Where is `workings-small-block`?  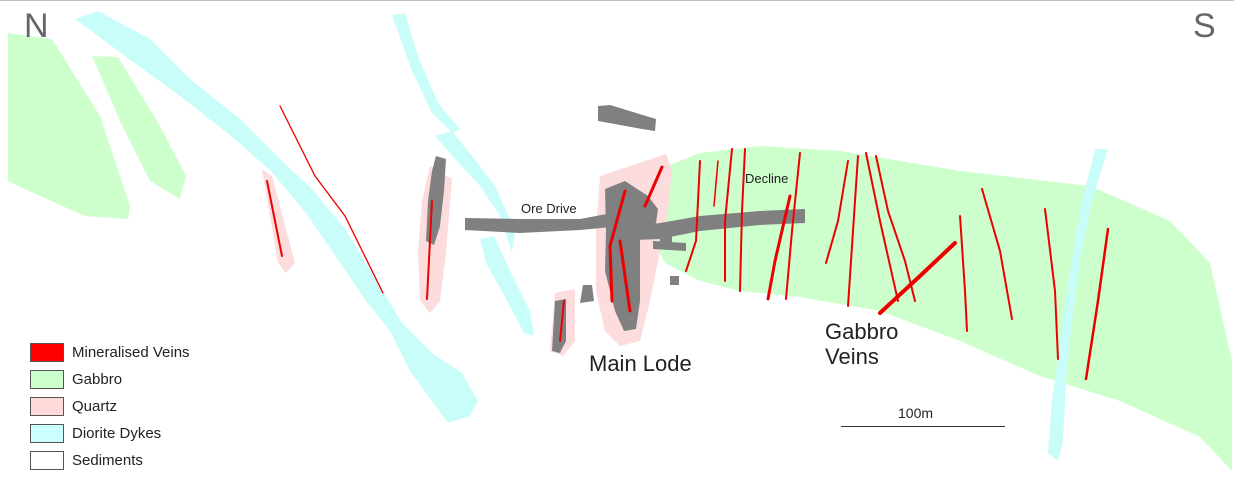
workings-small-block is located at coordinates (674, 280).